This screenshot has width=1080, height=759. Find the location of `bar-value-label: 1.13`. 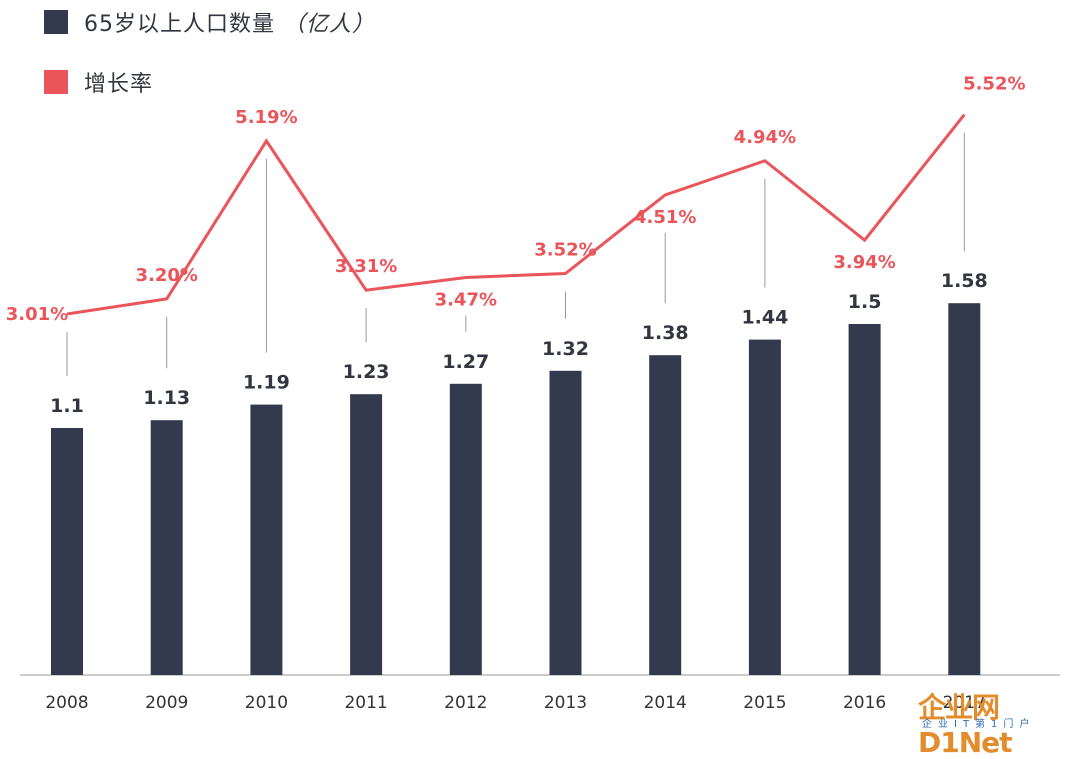

bar-value-label: 1.13 is located at coordinates (166, 398).